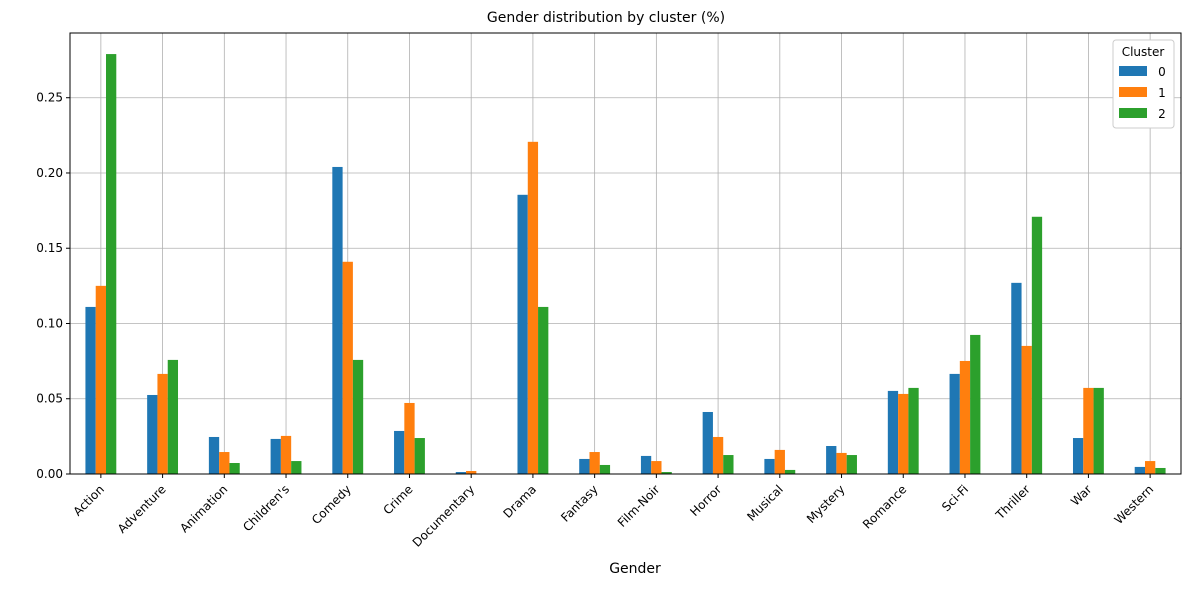 Image resolution: width=1189 pixels, height=594 pixels. I want to click on x-tick-label: Fantasy, so click(579, 503).